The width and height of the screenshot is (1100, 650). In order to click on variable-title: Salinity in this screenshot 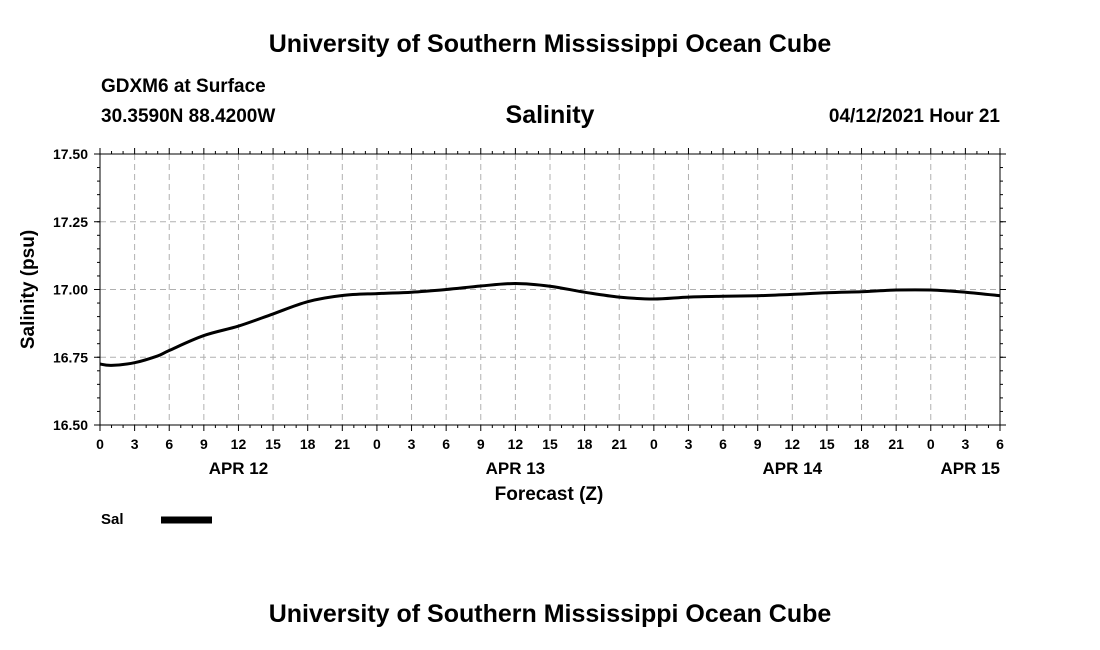, I will do `click(550, 115)`.